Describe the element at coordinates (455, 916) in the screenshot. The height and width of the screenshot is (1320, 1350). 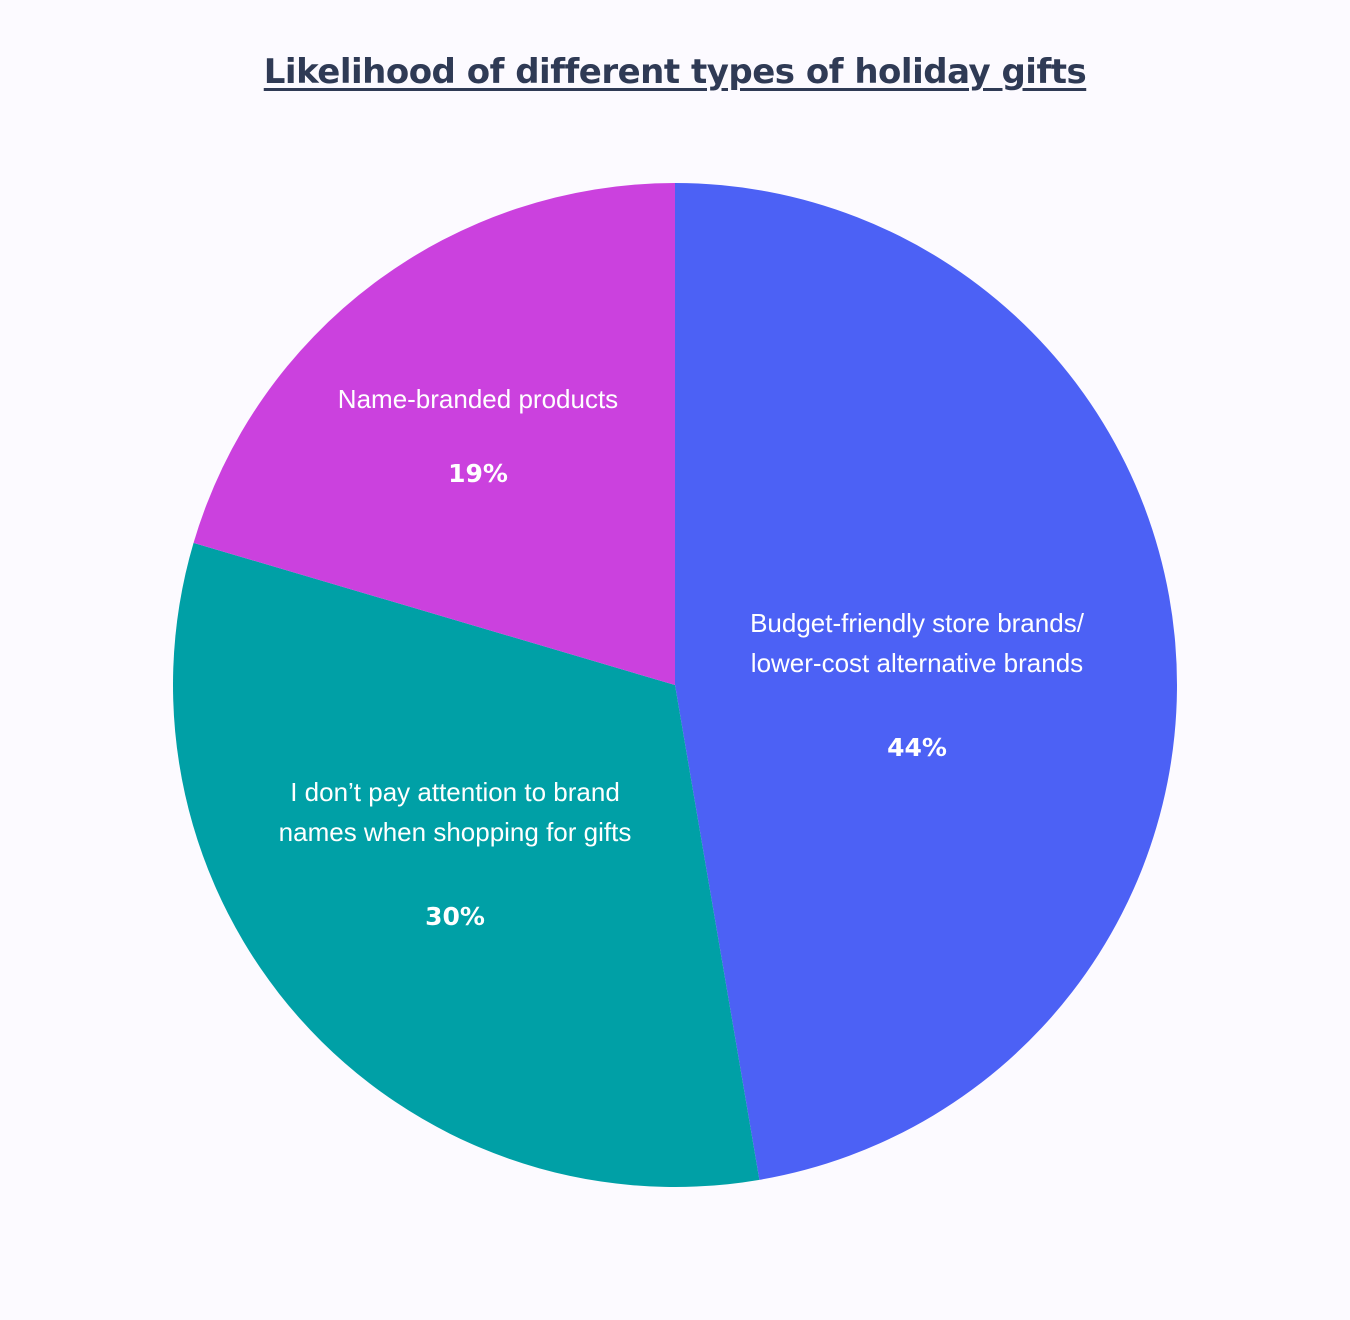
I see `slice-value-2: 30%` at that location.